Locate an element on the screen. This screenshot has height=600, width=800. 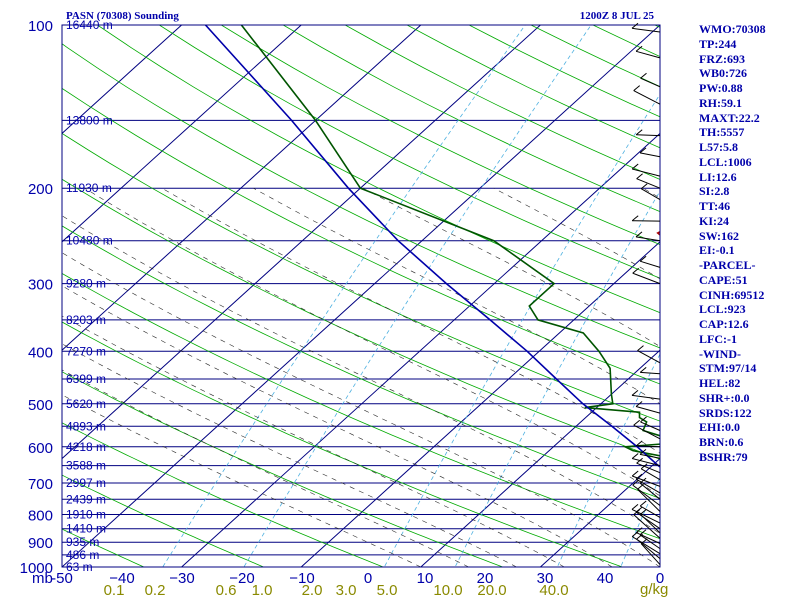
pressure-tick-label: 700 is located at coordinates (40, 484).